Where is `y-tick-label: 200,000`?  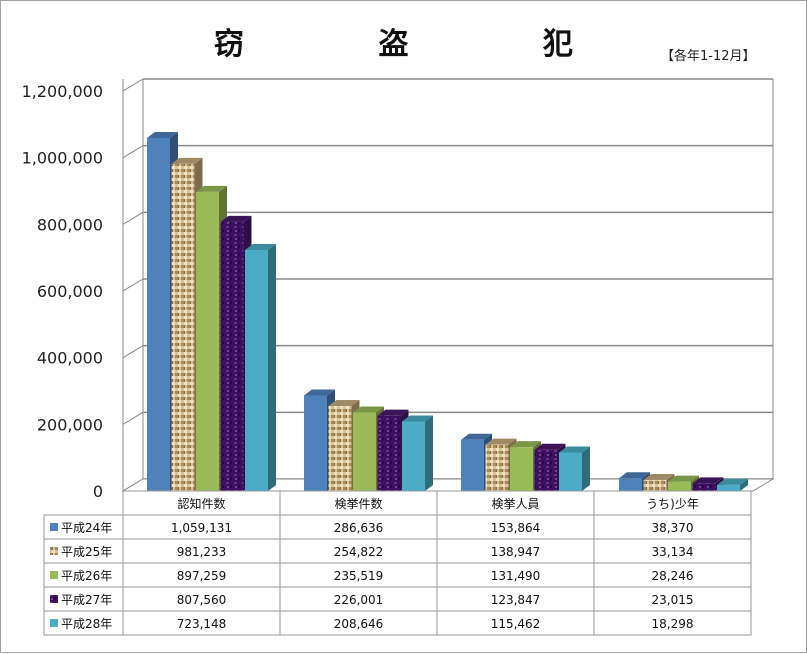
y-tick-label: 200,000 is located at coordinates (70, 424).